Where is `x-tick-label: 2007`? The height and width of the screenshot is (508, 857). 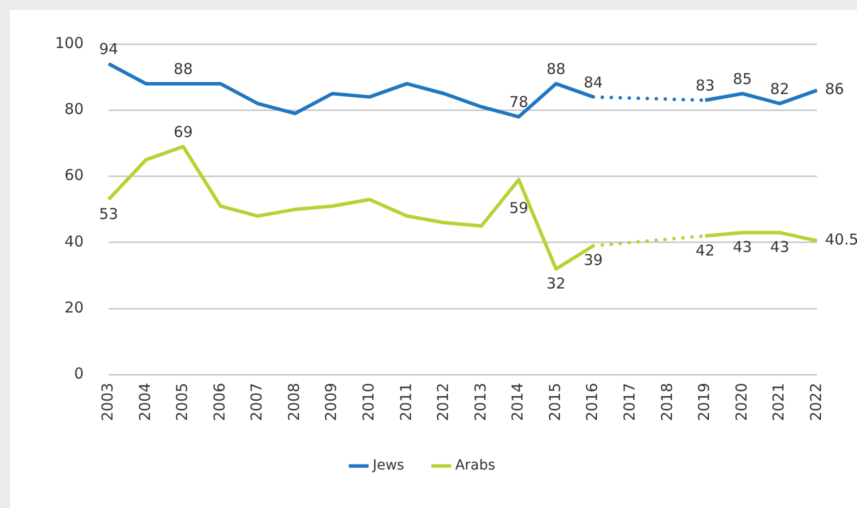
x-tick-label: 2007 is located at coordinates (257, 402).